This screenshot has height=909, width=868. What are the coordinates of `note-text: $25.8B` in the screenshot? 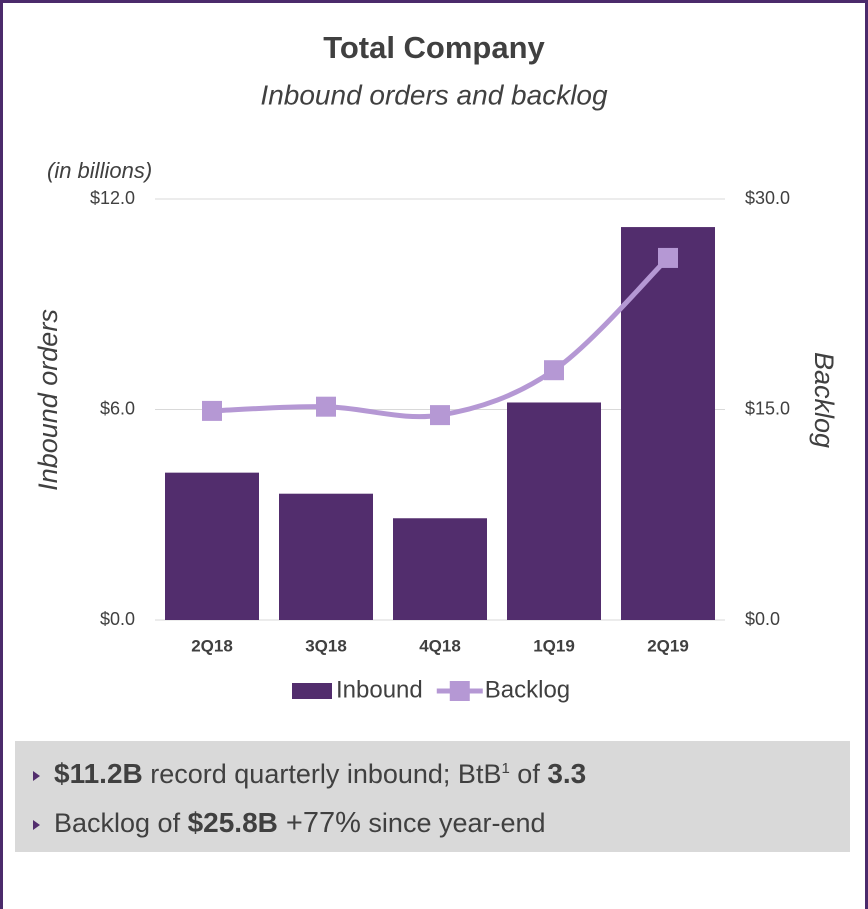 It's located at (232, 822).